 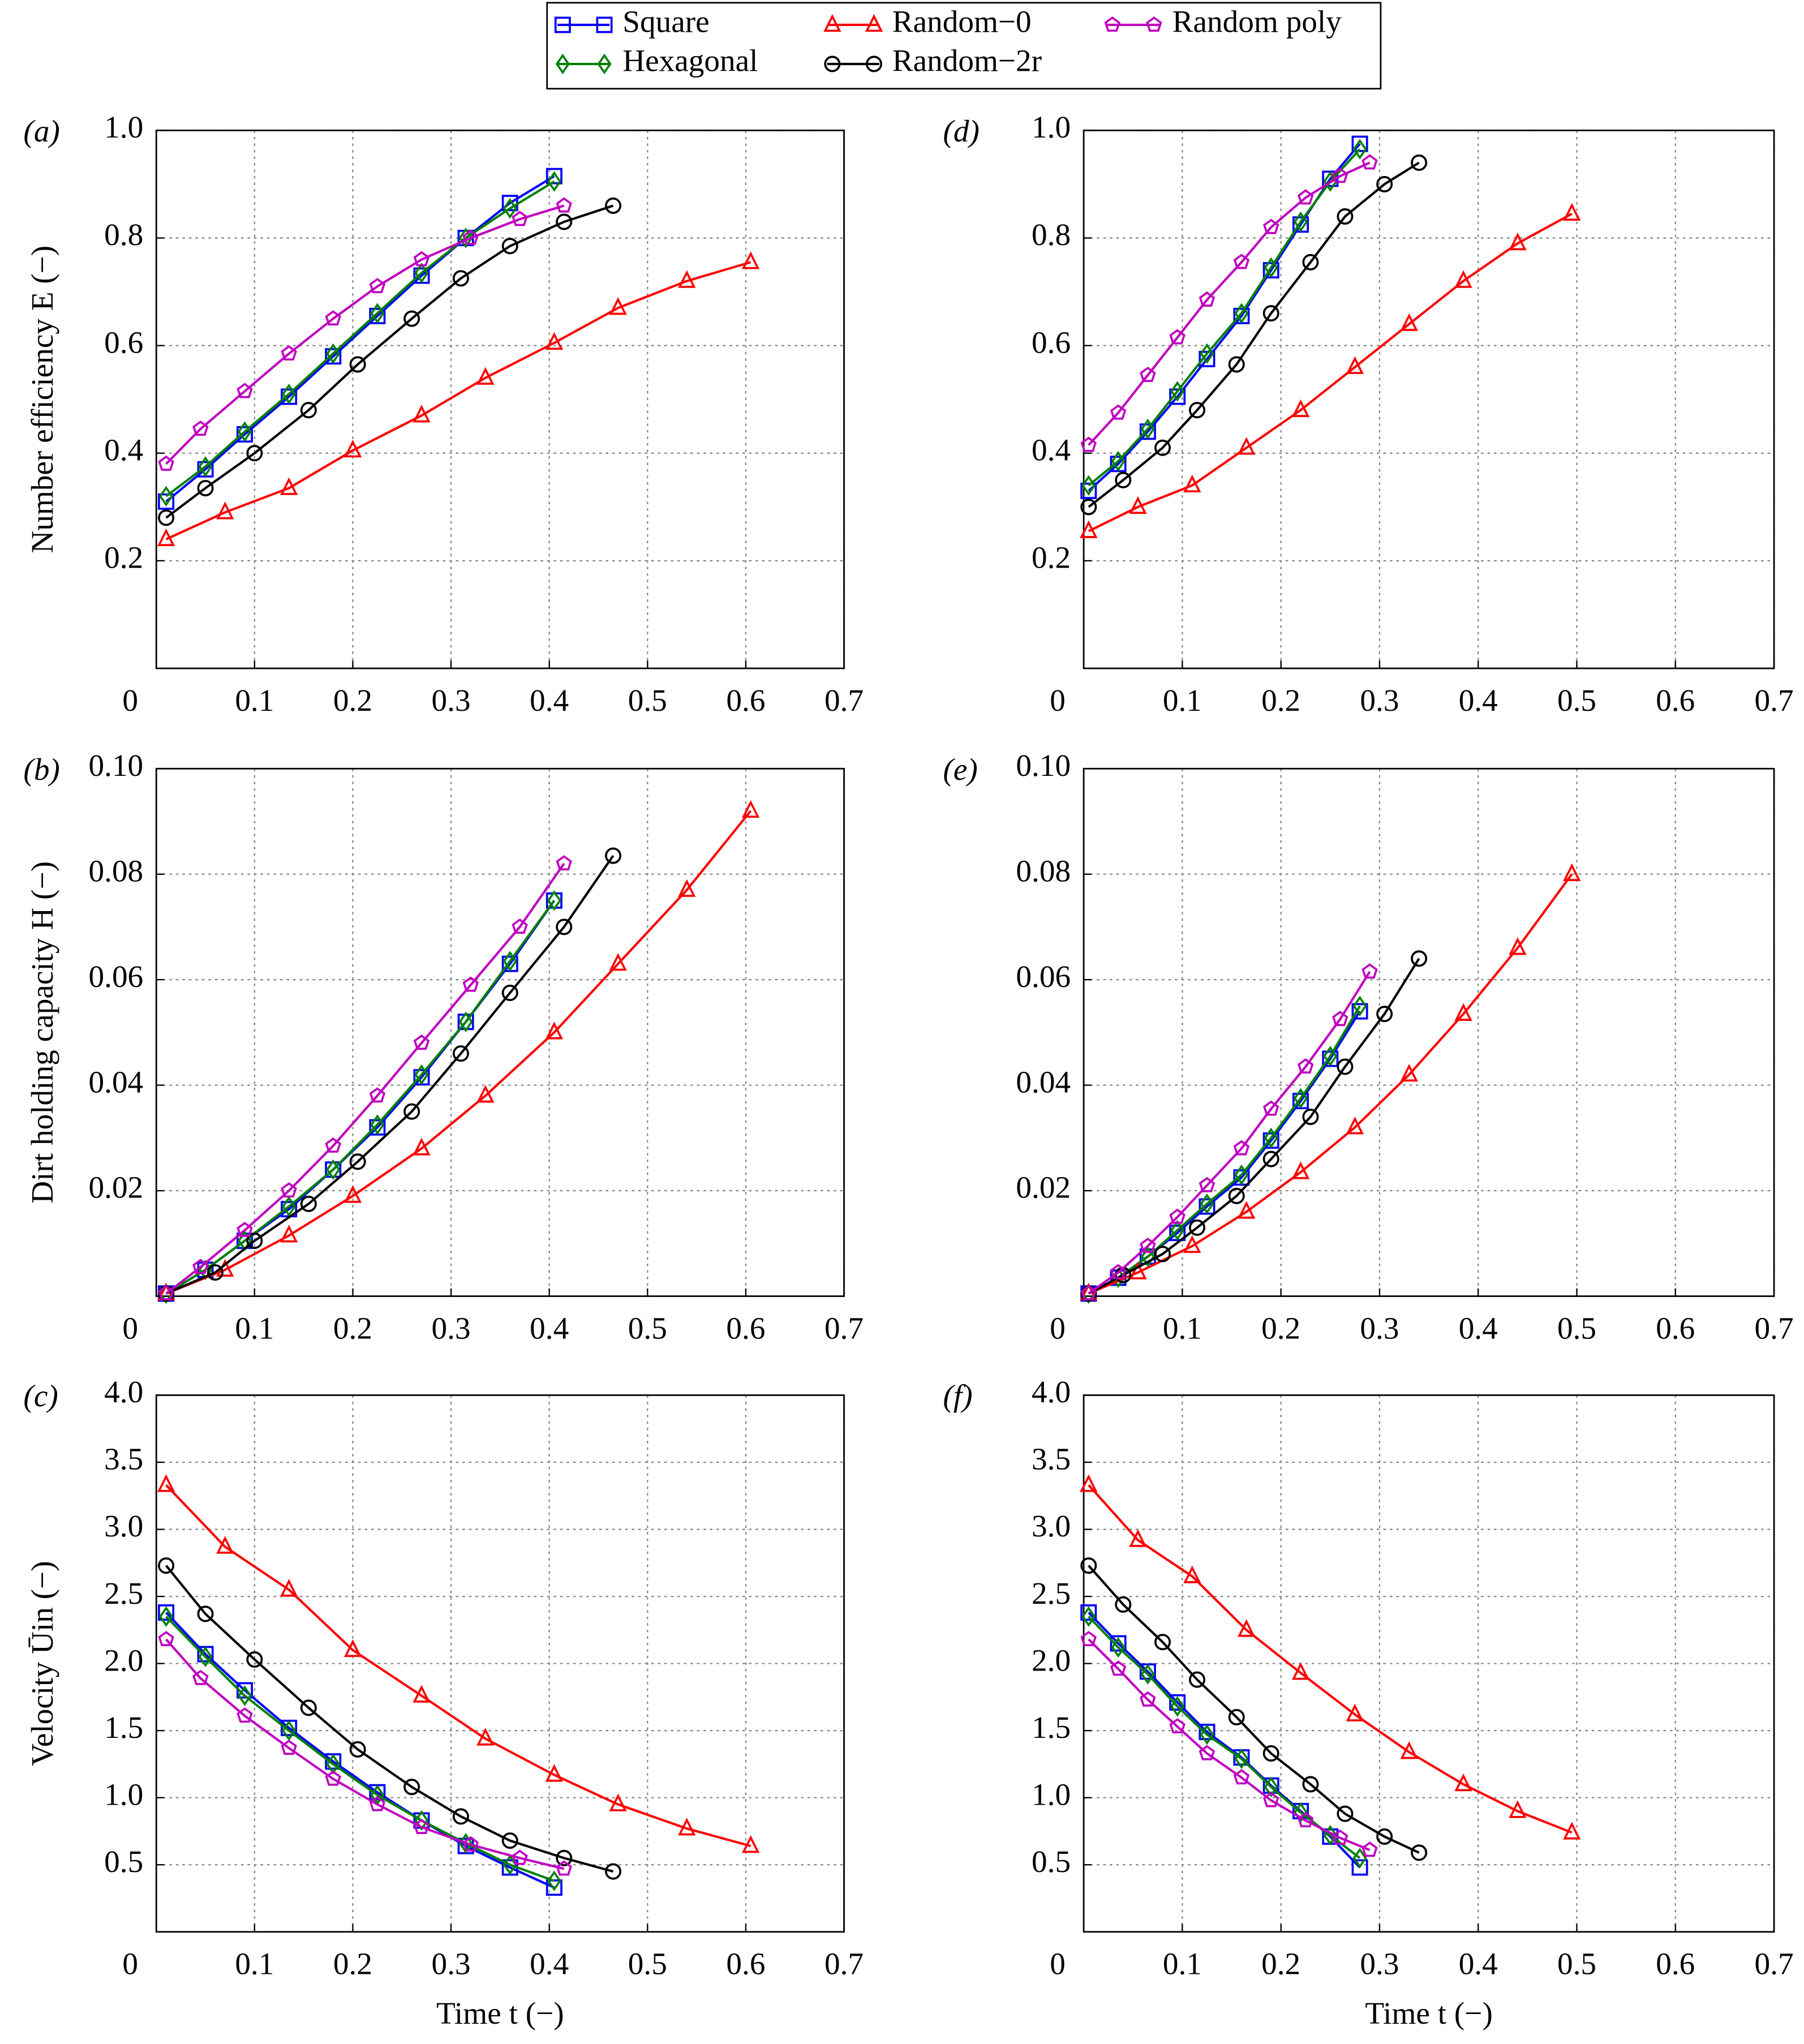 What do you see at coordinates (960, 769) in the screenshot?
I see `panel-label: (e)` at bounding box center [960, 769].